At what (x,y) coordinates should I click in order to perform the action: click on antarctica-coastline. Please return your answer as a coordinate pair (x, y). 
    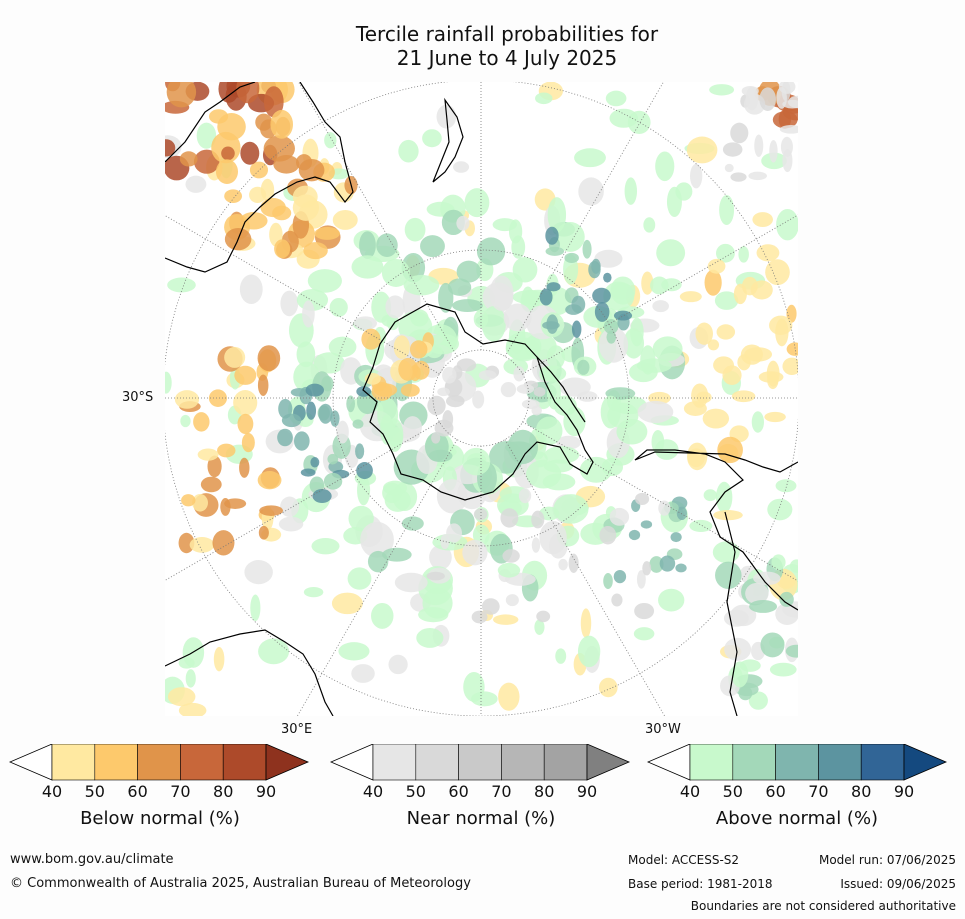
    Looking at the image, I should click on (478, 402).